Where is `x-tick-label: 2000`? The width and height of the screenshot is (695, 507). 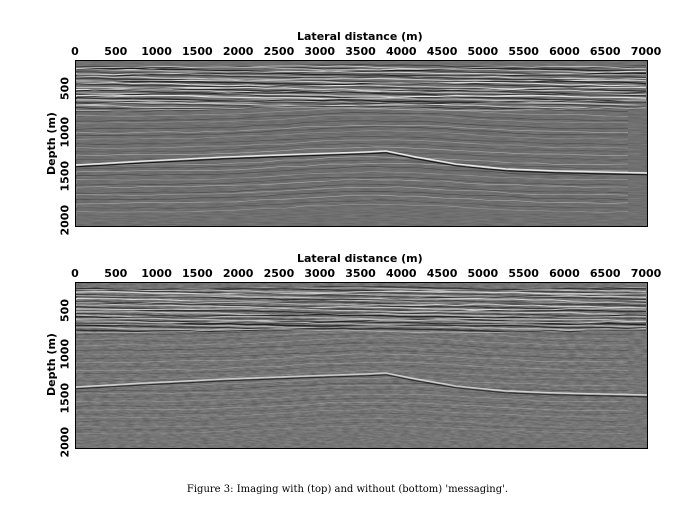 x-tick-label: 2000 is located at coordinates (238, 273).